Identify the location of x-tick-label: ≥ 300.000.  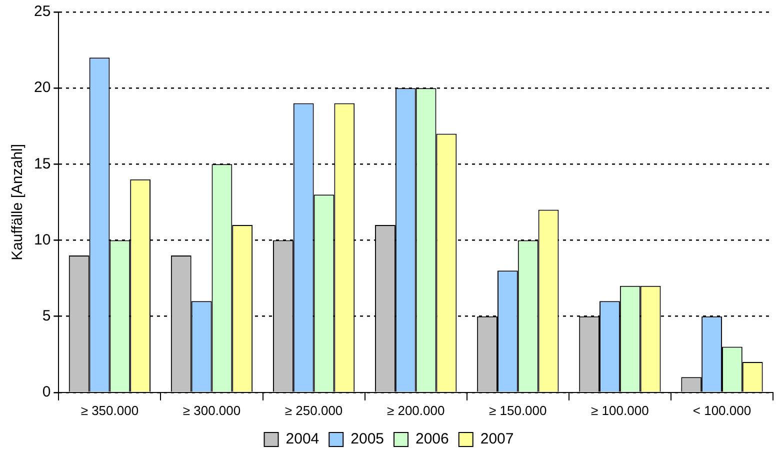
(211, 410).